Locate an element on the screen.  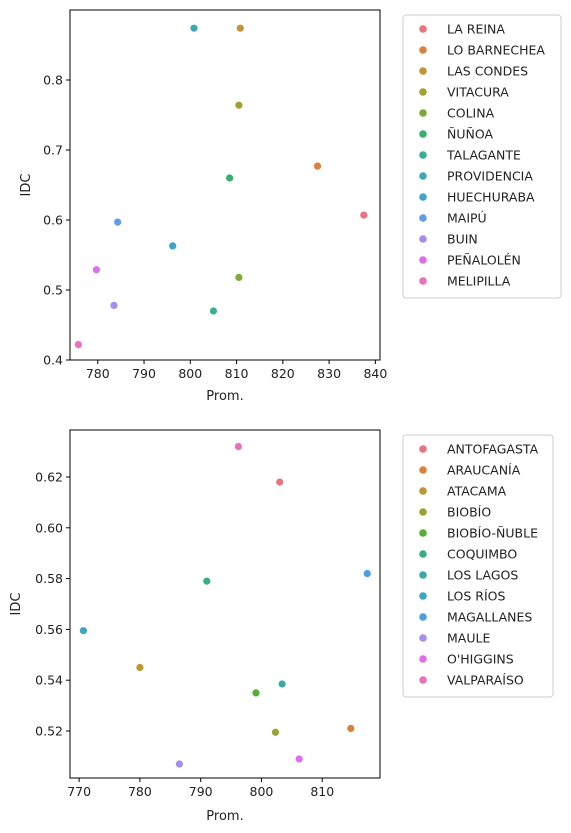
legend-label: TALAGANTE is located at coordinates (483, 155).